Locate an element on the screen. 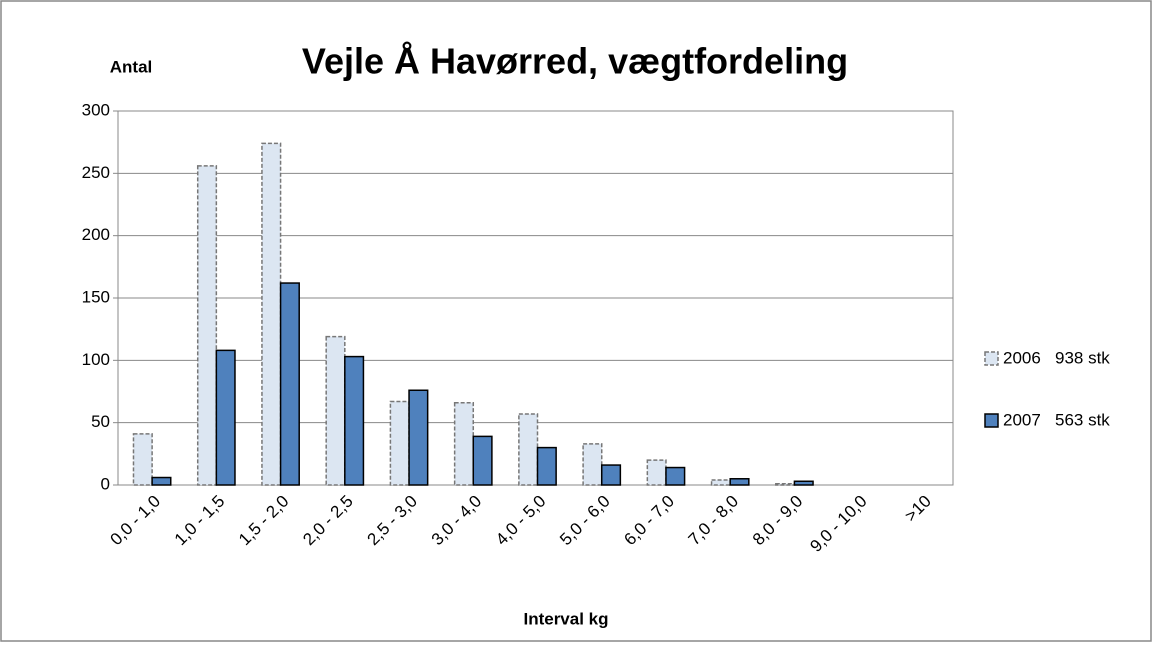  x-axis-label: Interval kg is located at coordinates (565, 618).